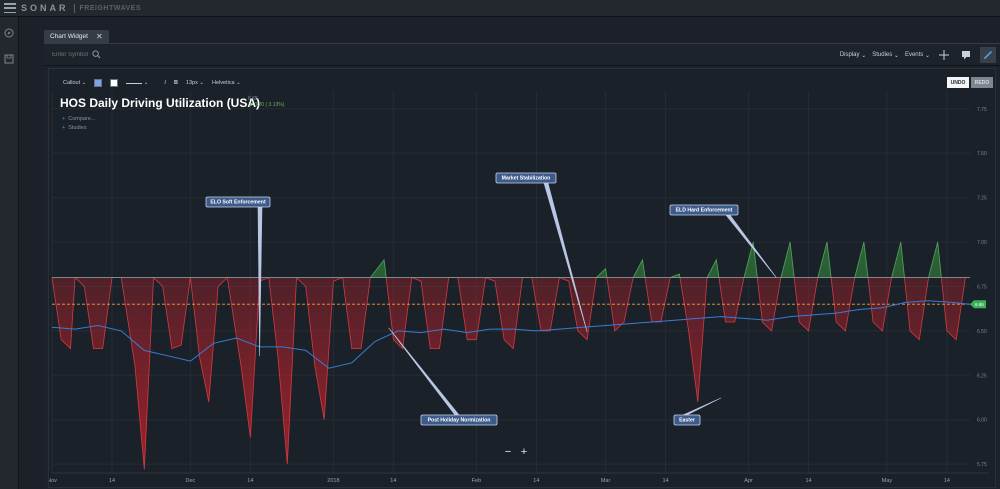 The width and height of the screenshot is (1000, 489). I want to click on events-menu-button: Events ⌄, so click(917, 55).